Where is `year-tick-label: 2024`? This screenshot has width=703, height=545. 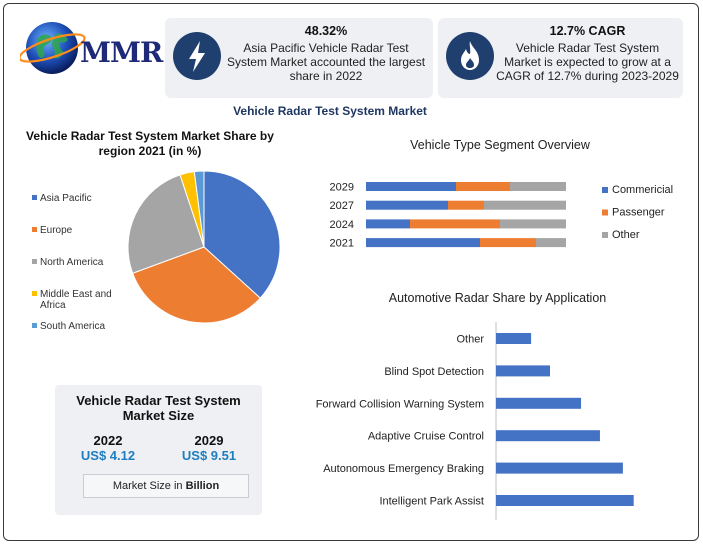
year-tick-label: 2024 is located at coordinates (342, 225).